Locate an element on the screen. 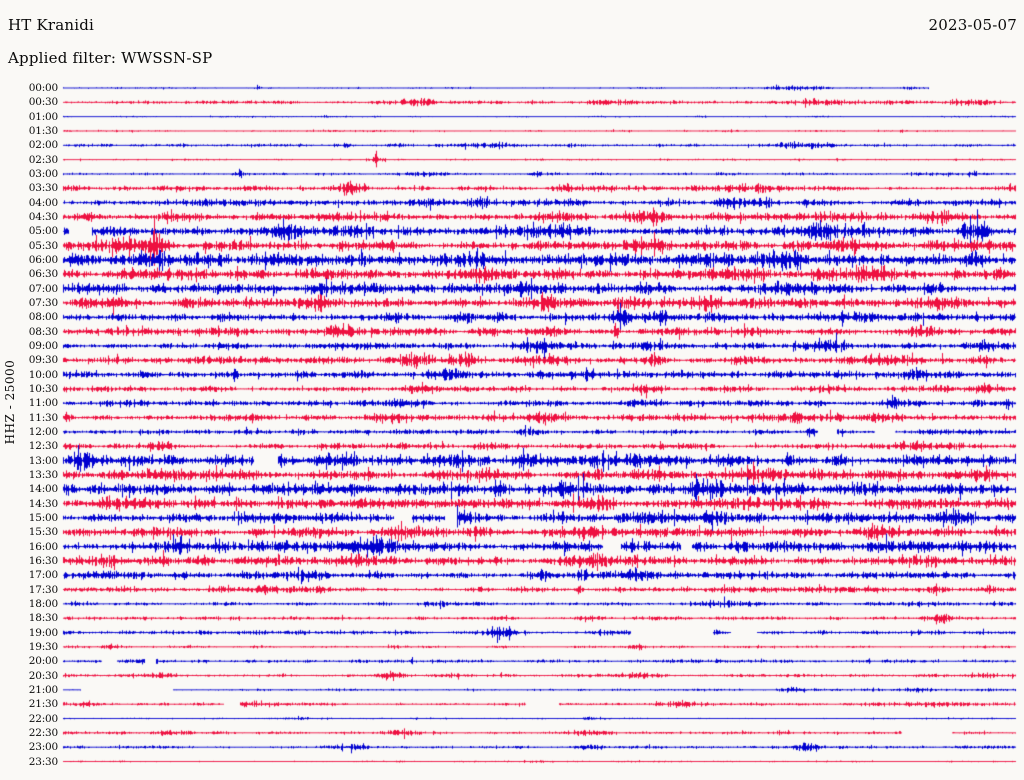  time-label: 15:30 is located at coordinates (43, 532).